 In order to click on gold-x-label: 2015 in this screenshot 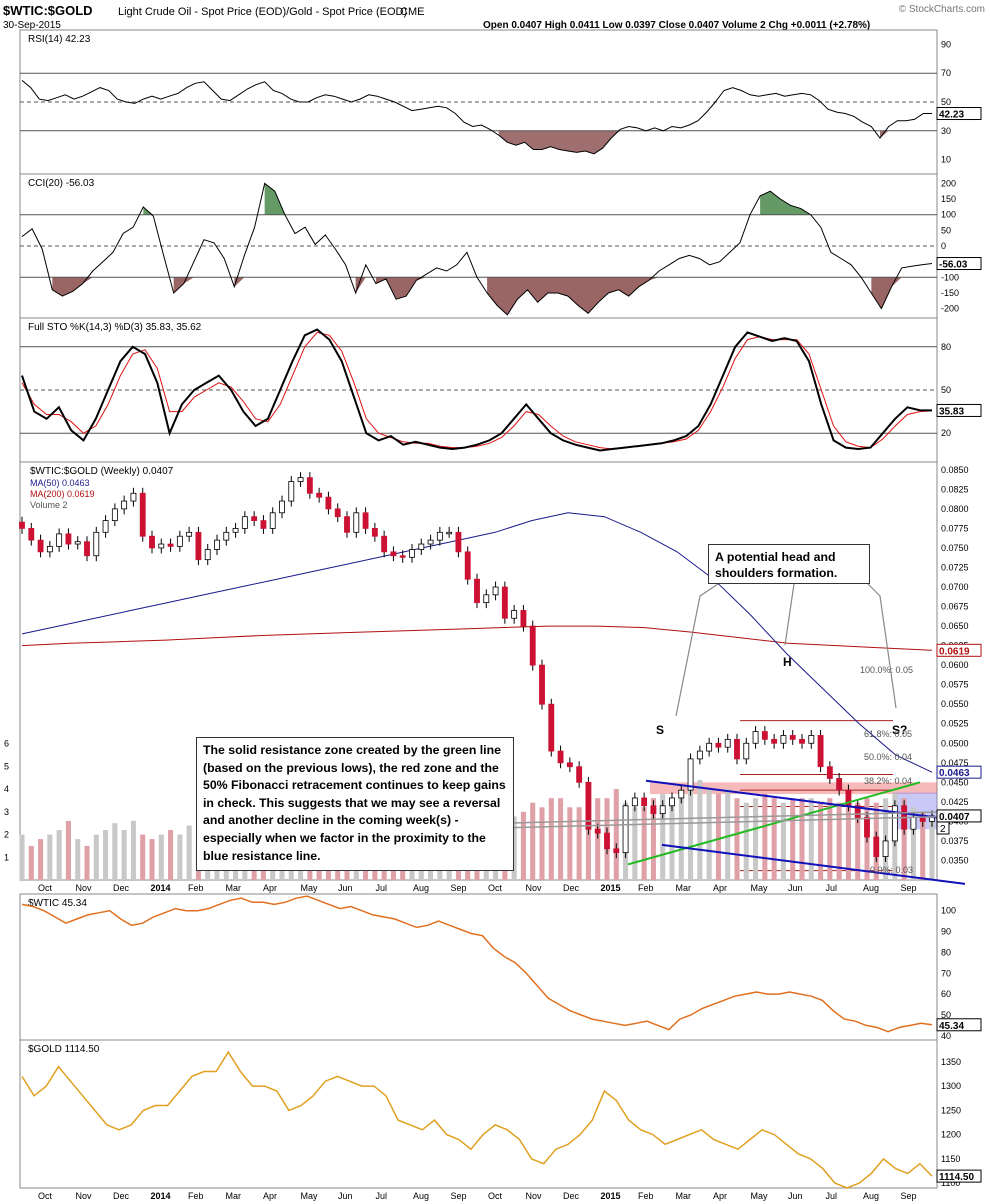, I will do `click(611, 1196)`.